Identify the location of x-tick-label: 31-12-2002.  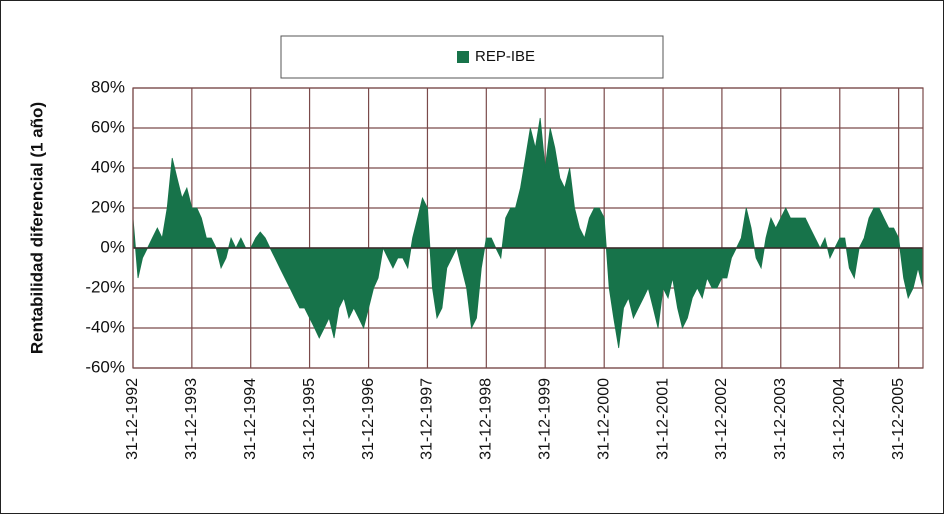
(721, 419).